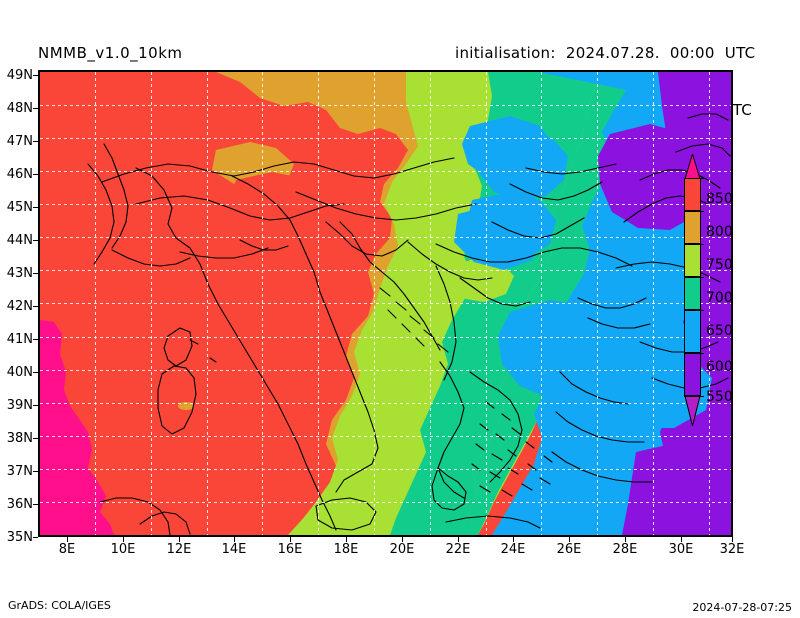  What do you see at coordinates (19, 405) in the screenshot?
I see `y-tick-label: 39N` at bounding box center [19, 405].